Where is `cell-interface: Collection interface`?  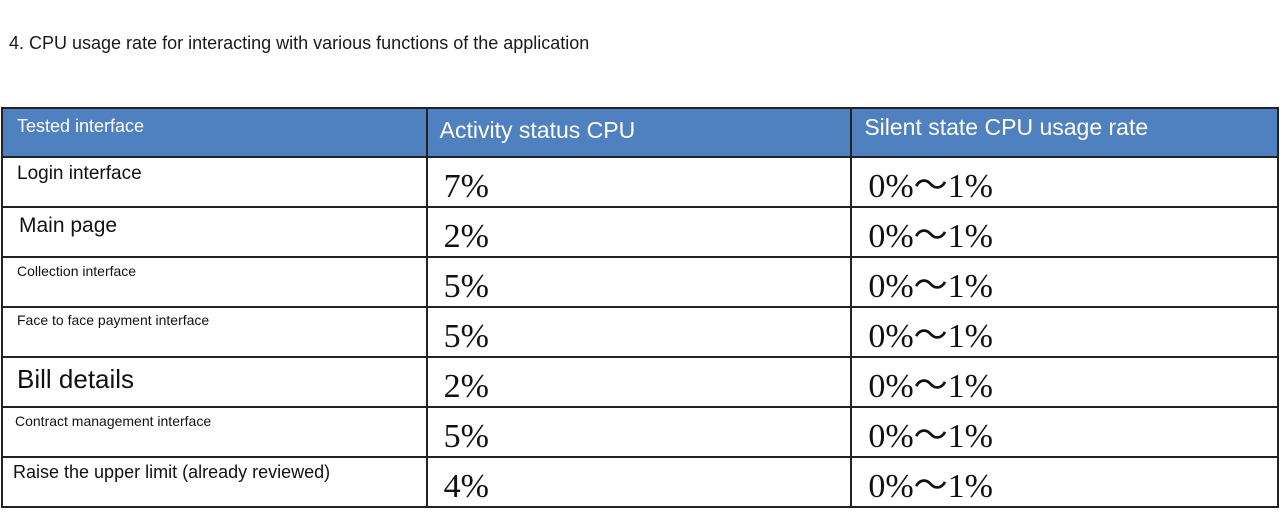 cell-interface: Collection interface is located at coordinates (214, 282).